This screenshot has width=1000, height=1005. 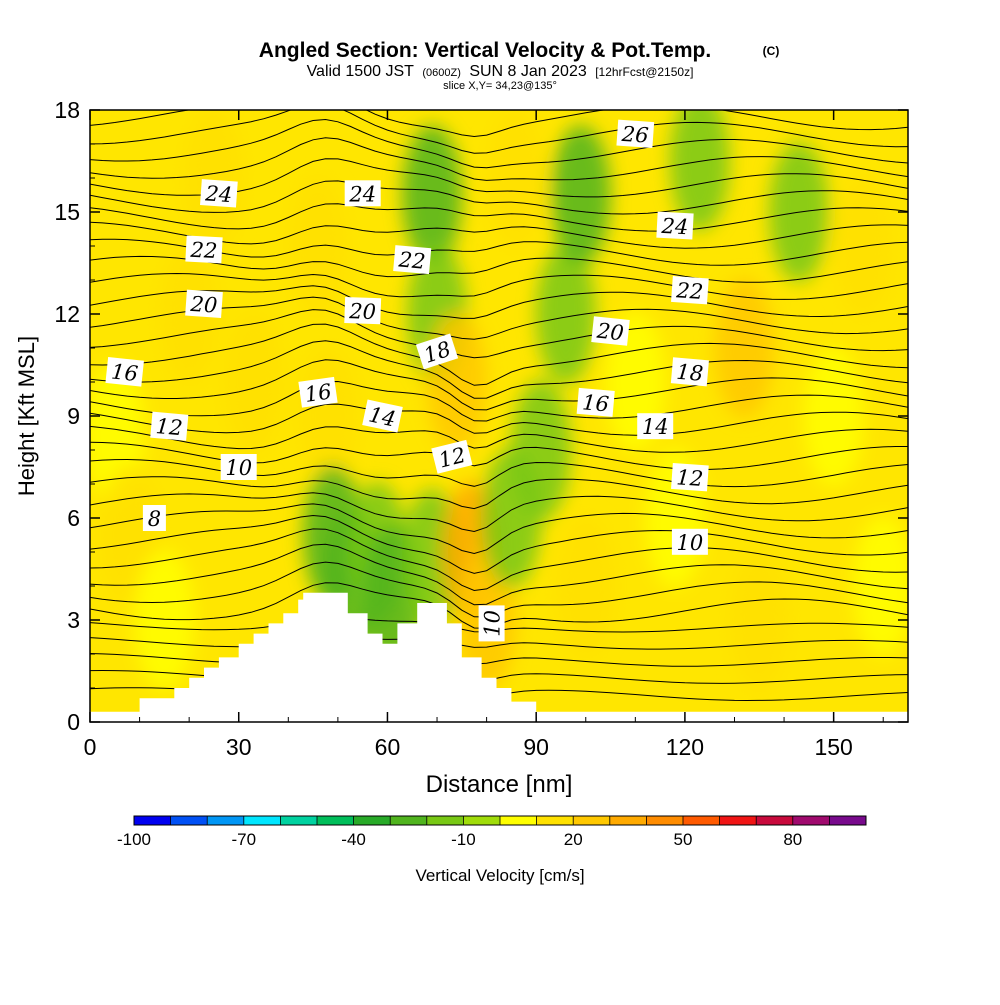 What do you see at coordinates (792, 839) in the screenshot?
I see `colorbar-tick-label: 80` at bounding box center [792, 839].